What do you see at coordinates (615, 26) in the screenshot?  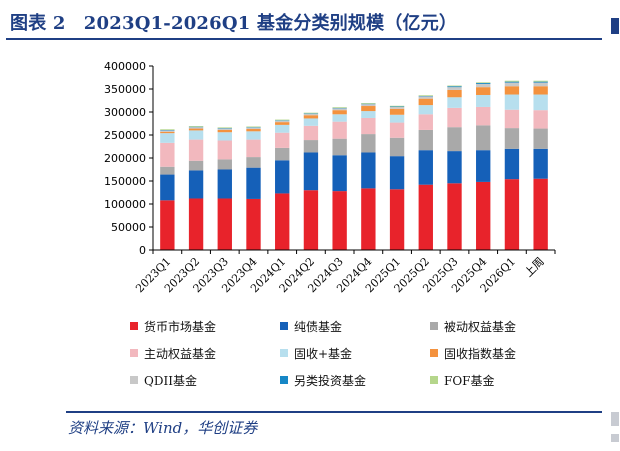 I see `adjacent-figure-edge` at bounding box center [615, 26].